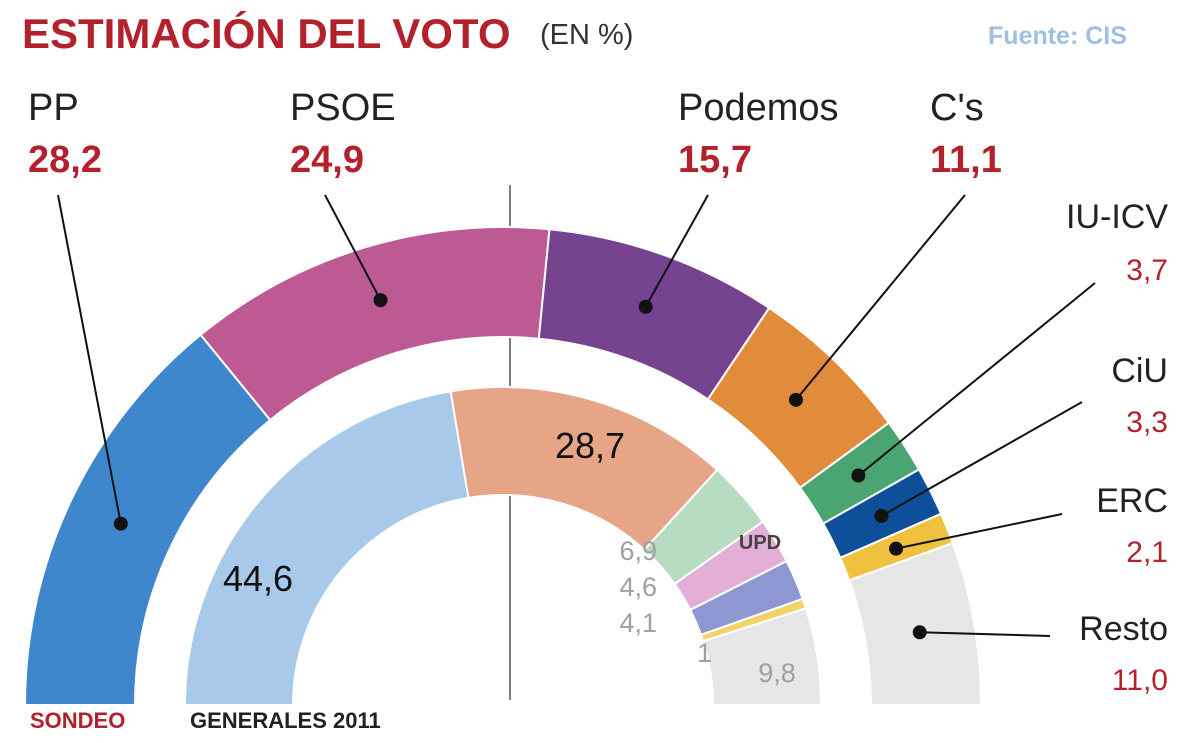 The image size is (1200, 743). I want to click on sondeo-erc-name: ERC, so click(1132, 501).